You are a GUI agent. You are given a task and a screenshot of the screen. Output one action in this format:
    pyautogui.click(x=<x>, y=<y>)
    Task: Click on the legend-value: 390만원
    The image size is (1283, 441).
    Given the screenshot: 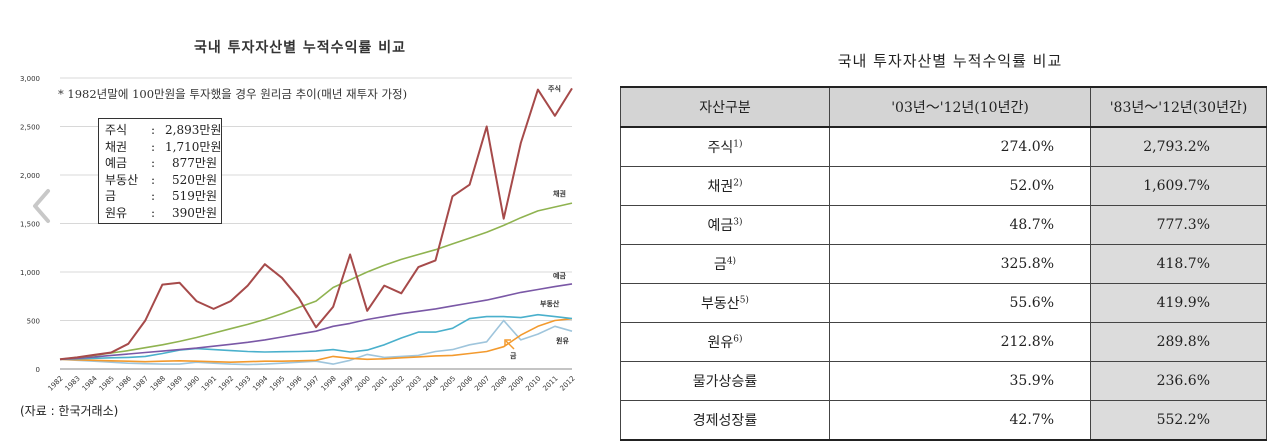 What is the action you would take?
    pyautogui.click(x=194, y=212)
    